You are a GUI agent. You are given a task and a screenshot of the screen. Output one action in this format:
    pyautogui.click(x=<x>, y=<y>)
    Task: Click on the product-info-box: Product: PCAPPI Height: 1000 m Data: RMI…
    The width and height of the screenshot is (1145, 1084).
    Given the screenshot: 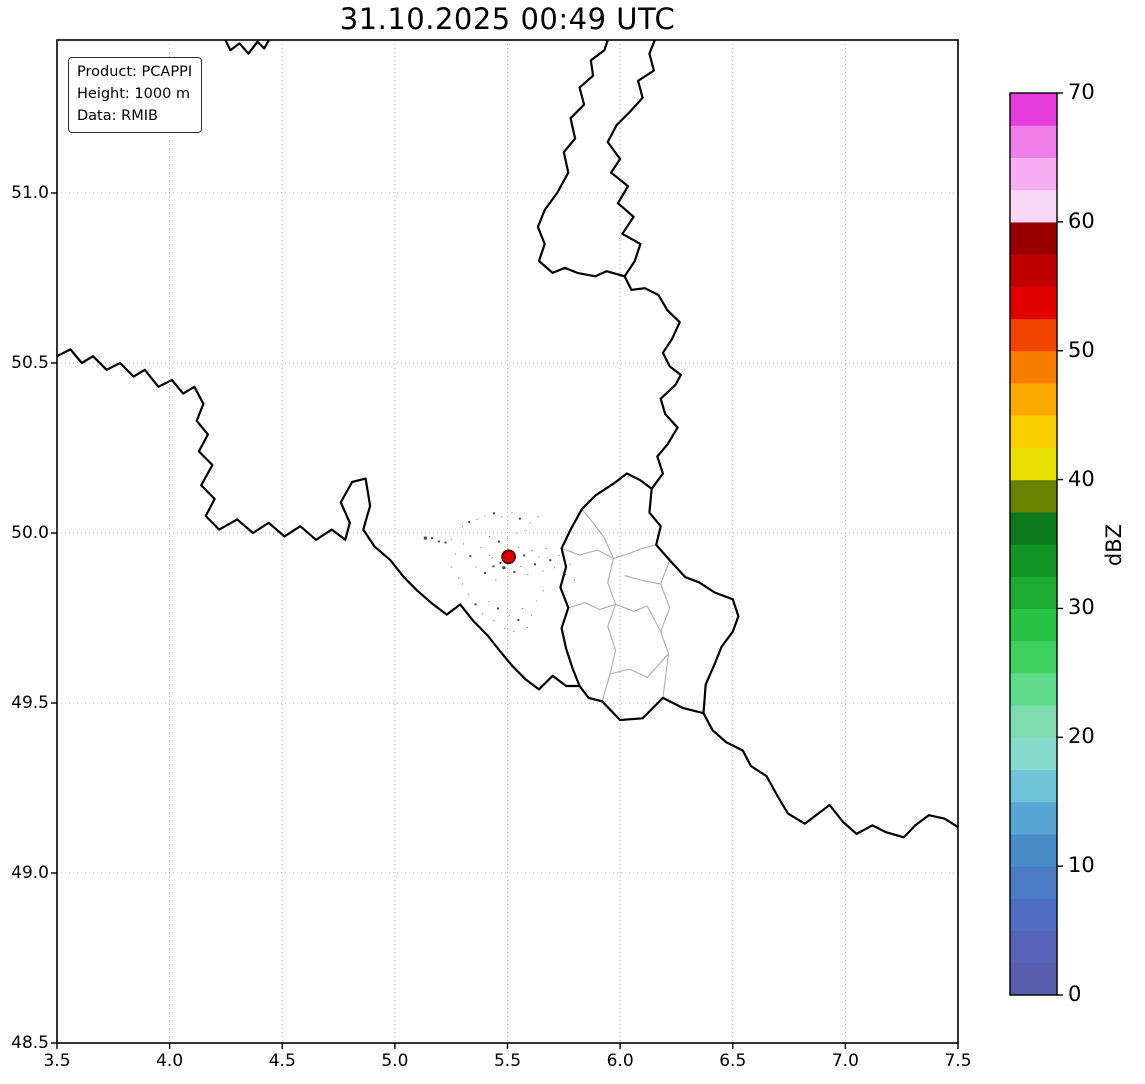 What is the action you would take?
    pyautogui.click(x=135, y=95)
    